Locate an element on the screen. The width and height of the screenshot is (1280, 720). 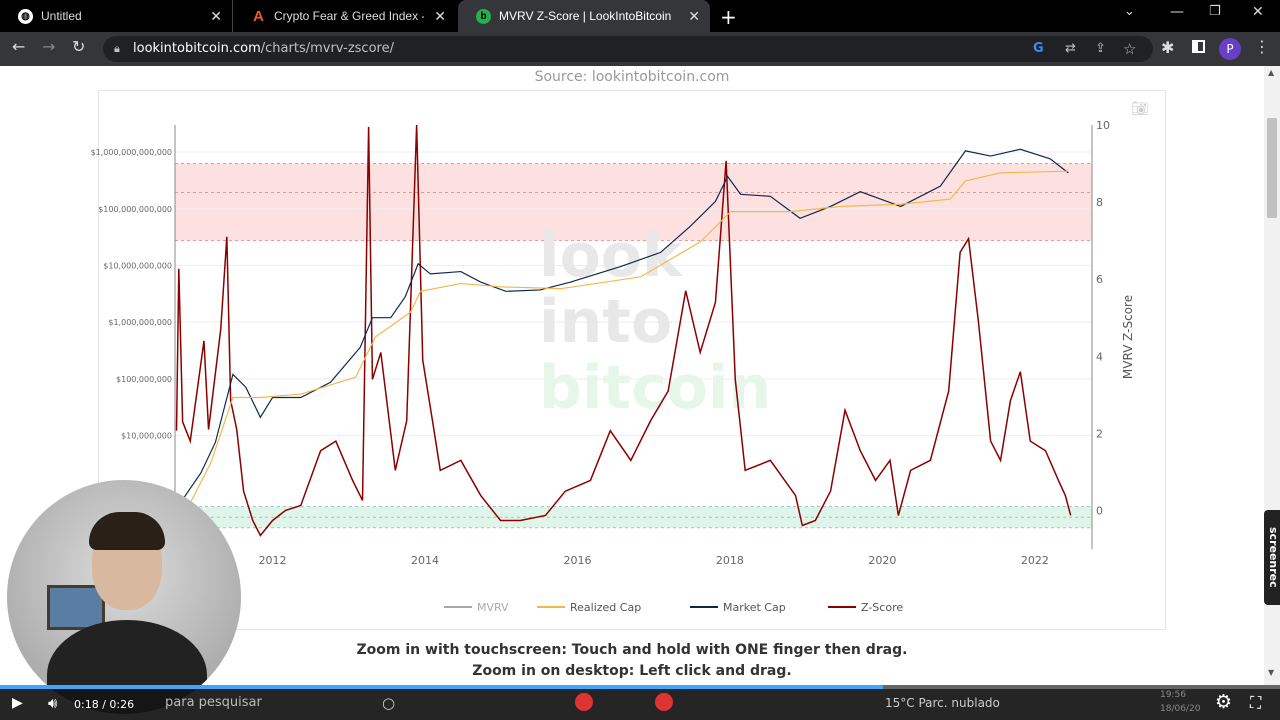
left-axis-tick: $10,000,000 is located at coordinates (146, 436).